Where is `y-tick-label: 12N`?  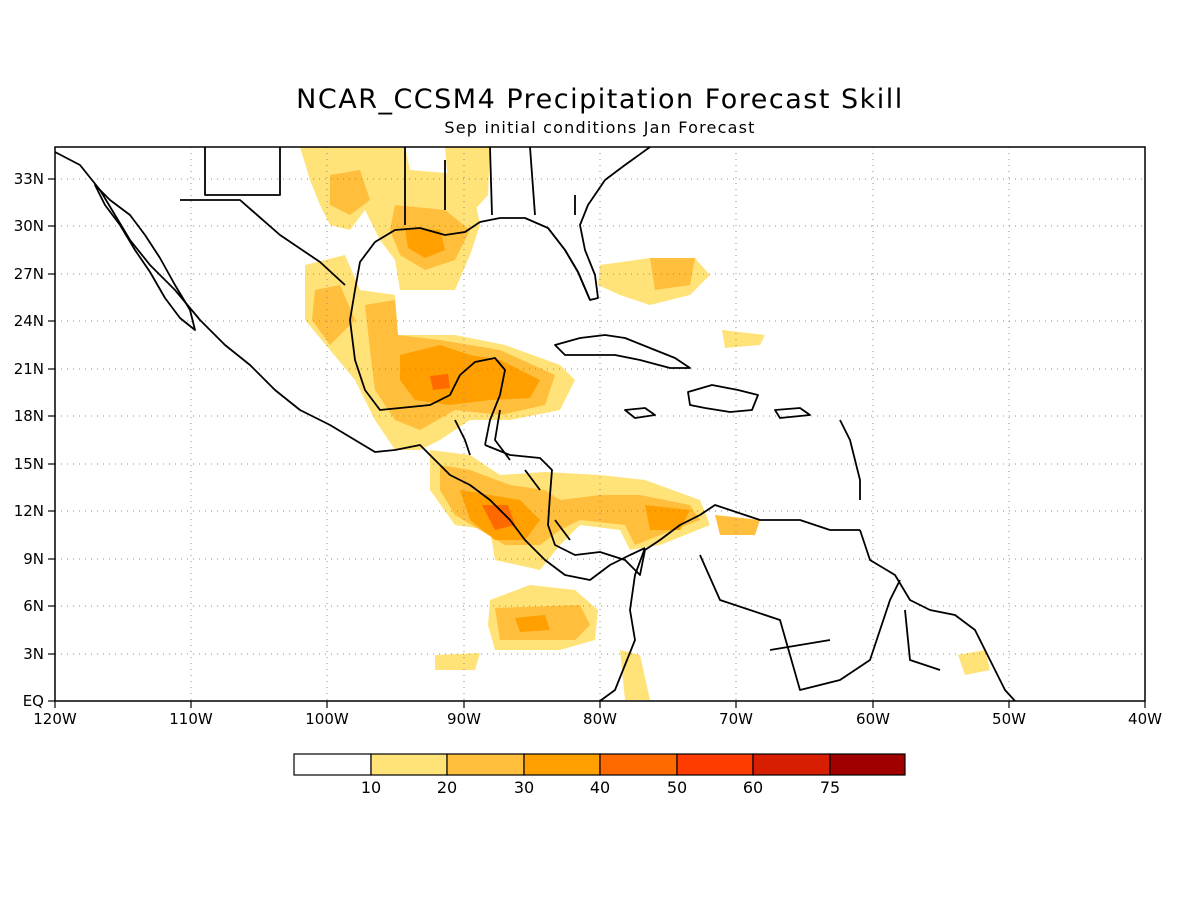
y-tick-label: 12N is located at coordinates (29, 511).